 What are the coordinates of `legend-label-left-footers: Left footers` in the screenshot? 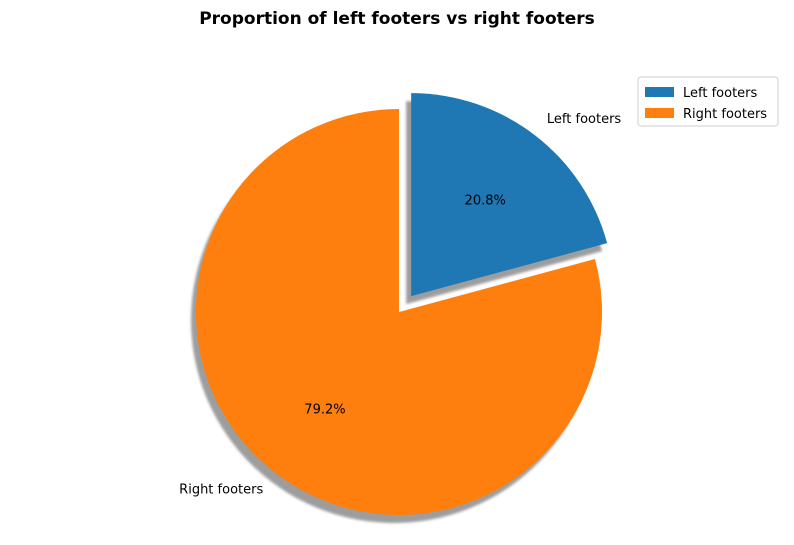 It's located at (720, 93).